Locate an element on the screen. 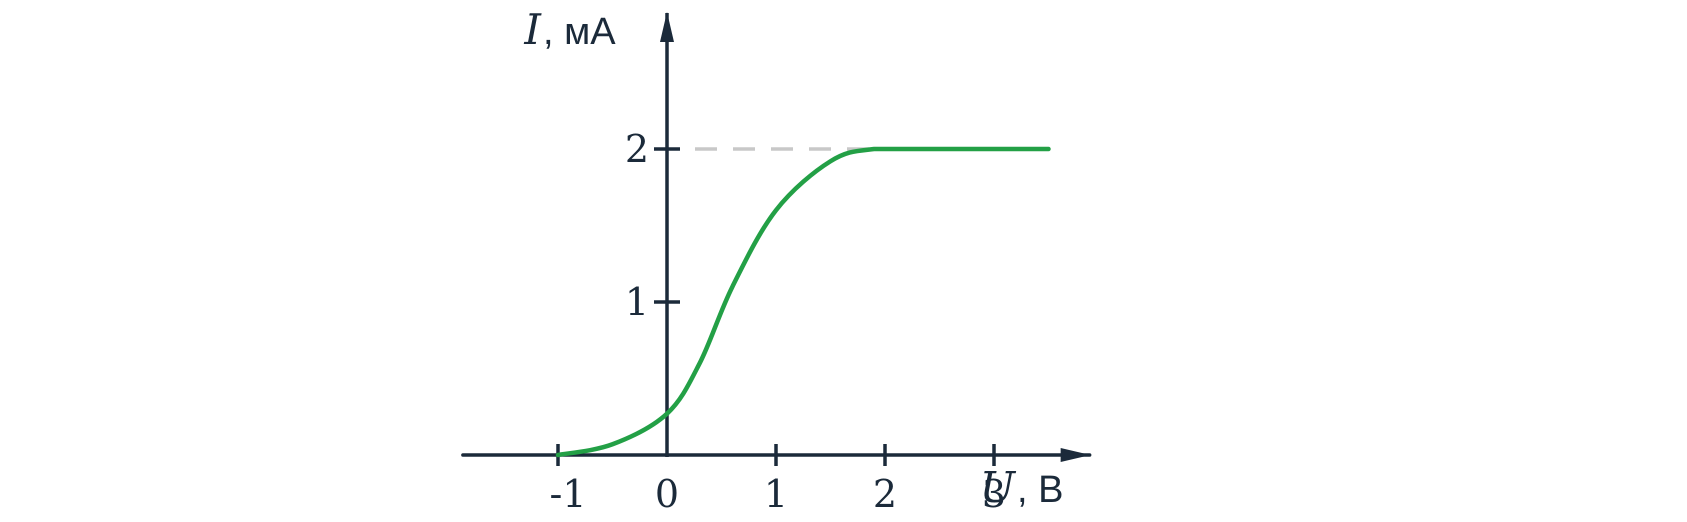 The image size is (1687, 522). y-axis-unit: , мА is located at coordinates (579, 32).